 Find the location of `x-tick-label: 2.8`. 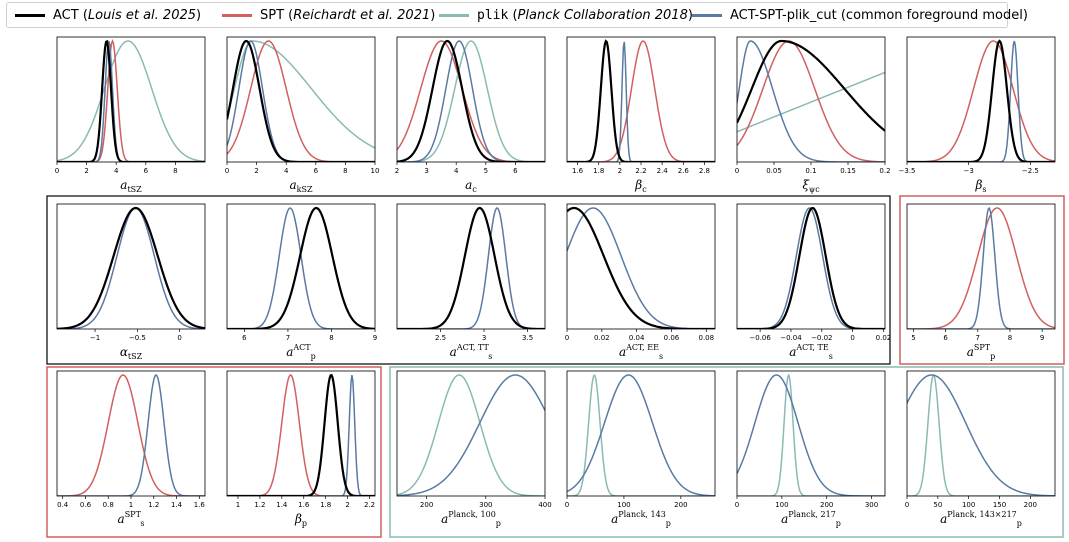

x-tick-label: 2.8 is located at coordinates (704, 171).